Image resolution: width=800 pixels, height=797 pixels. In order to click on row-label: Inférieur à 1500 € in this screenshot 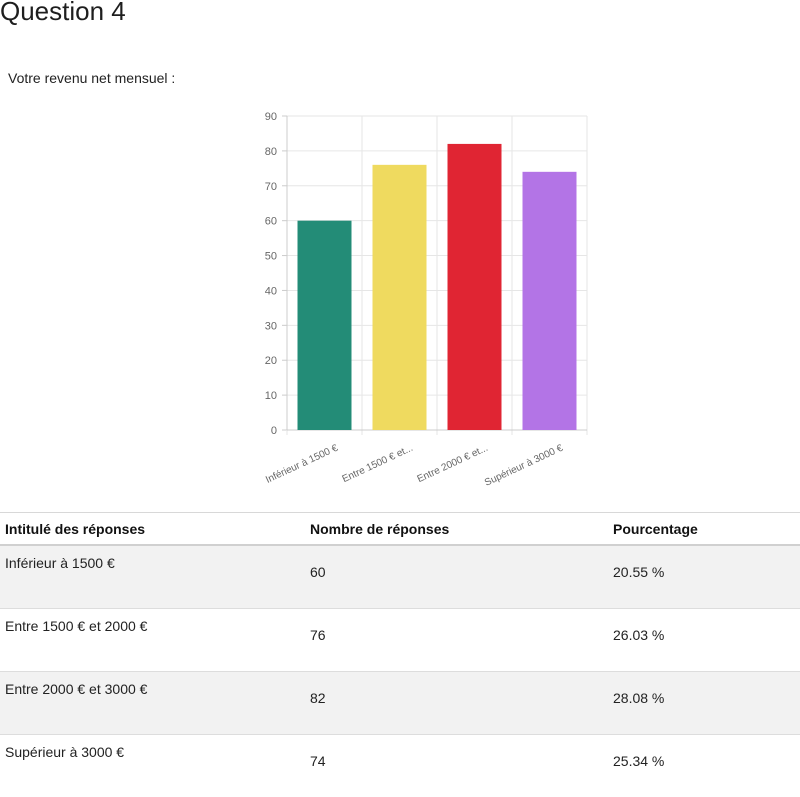, I will do `click(152, 577)`.